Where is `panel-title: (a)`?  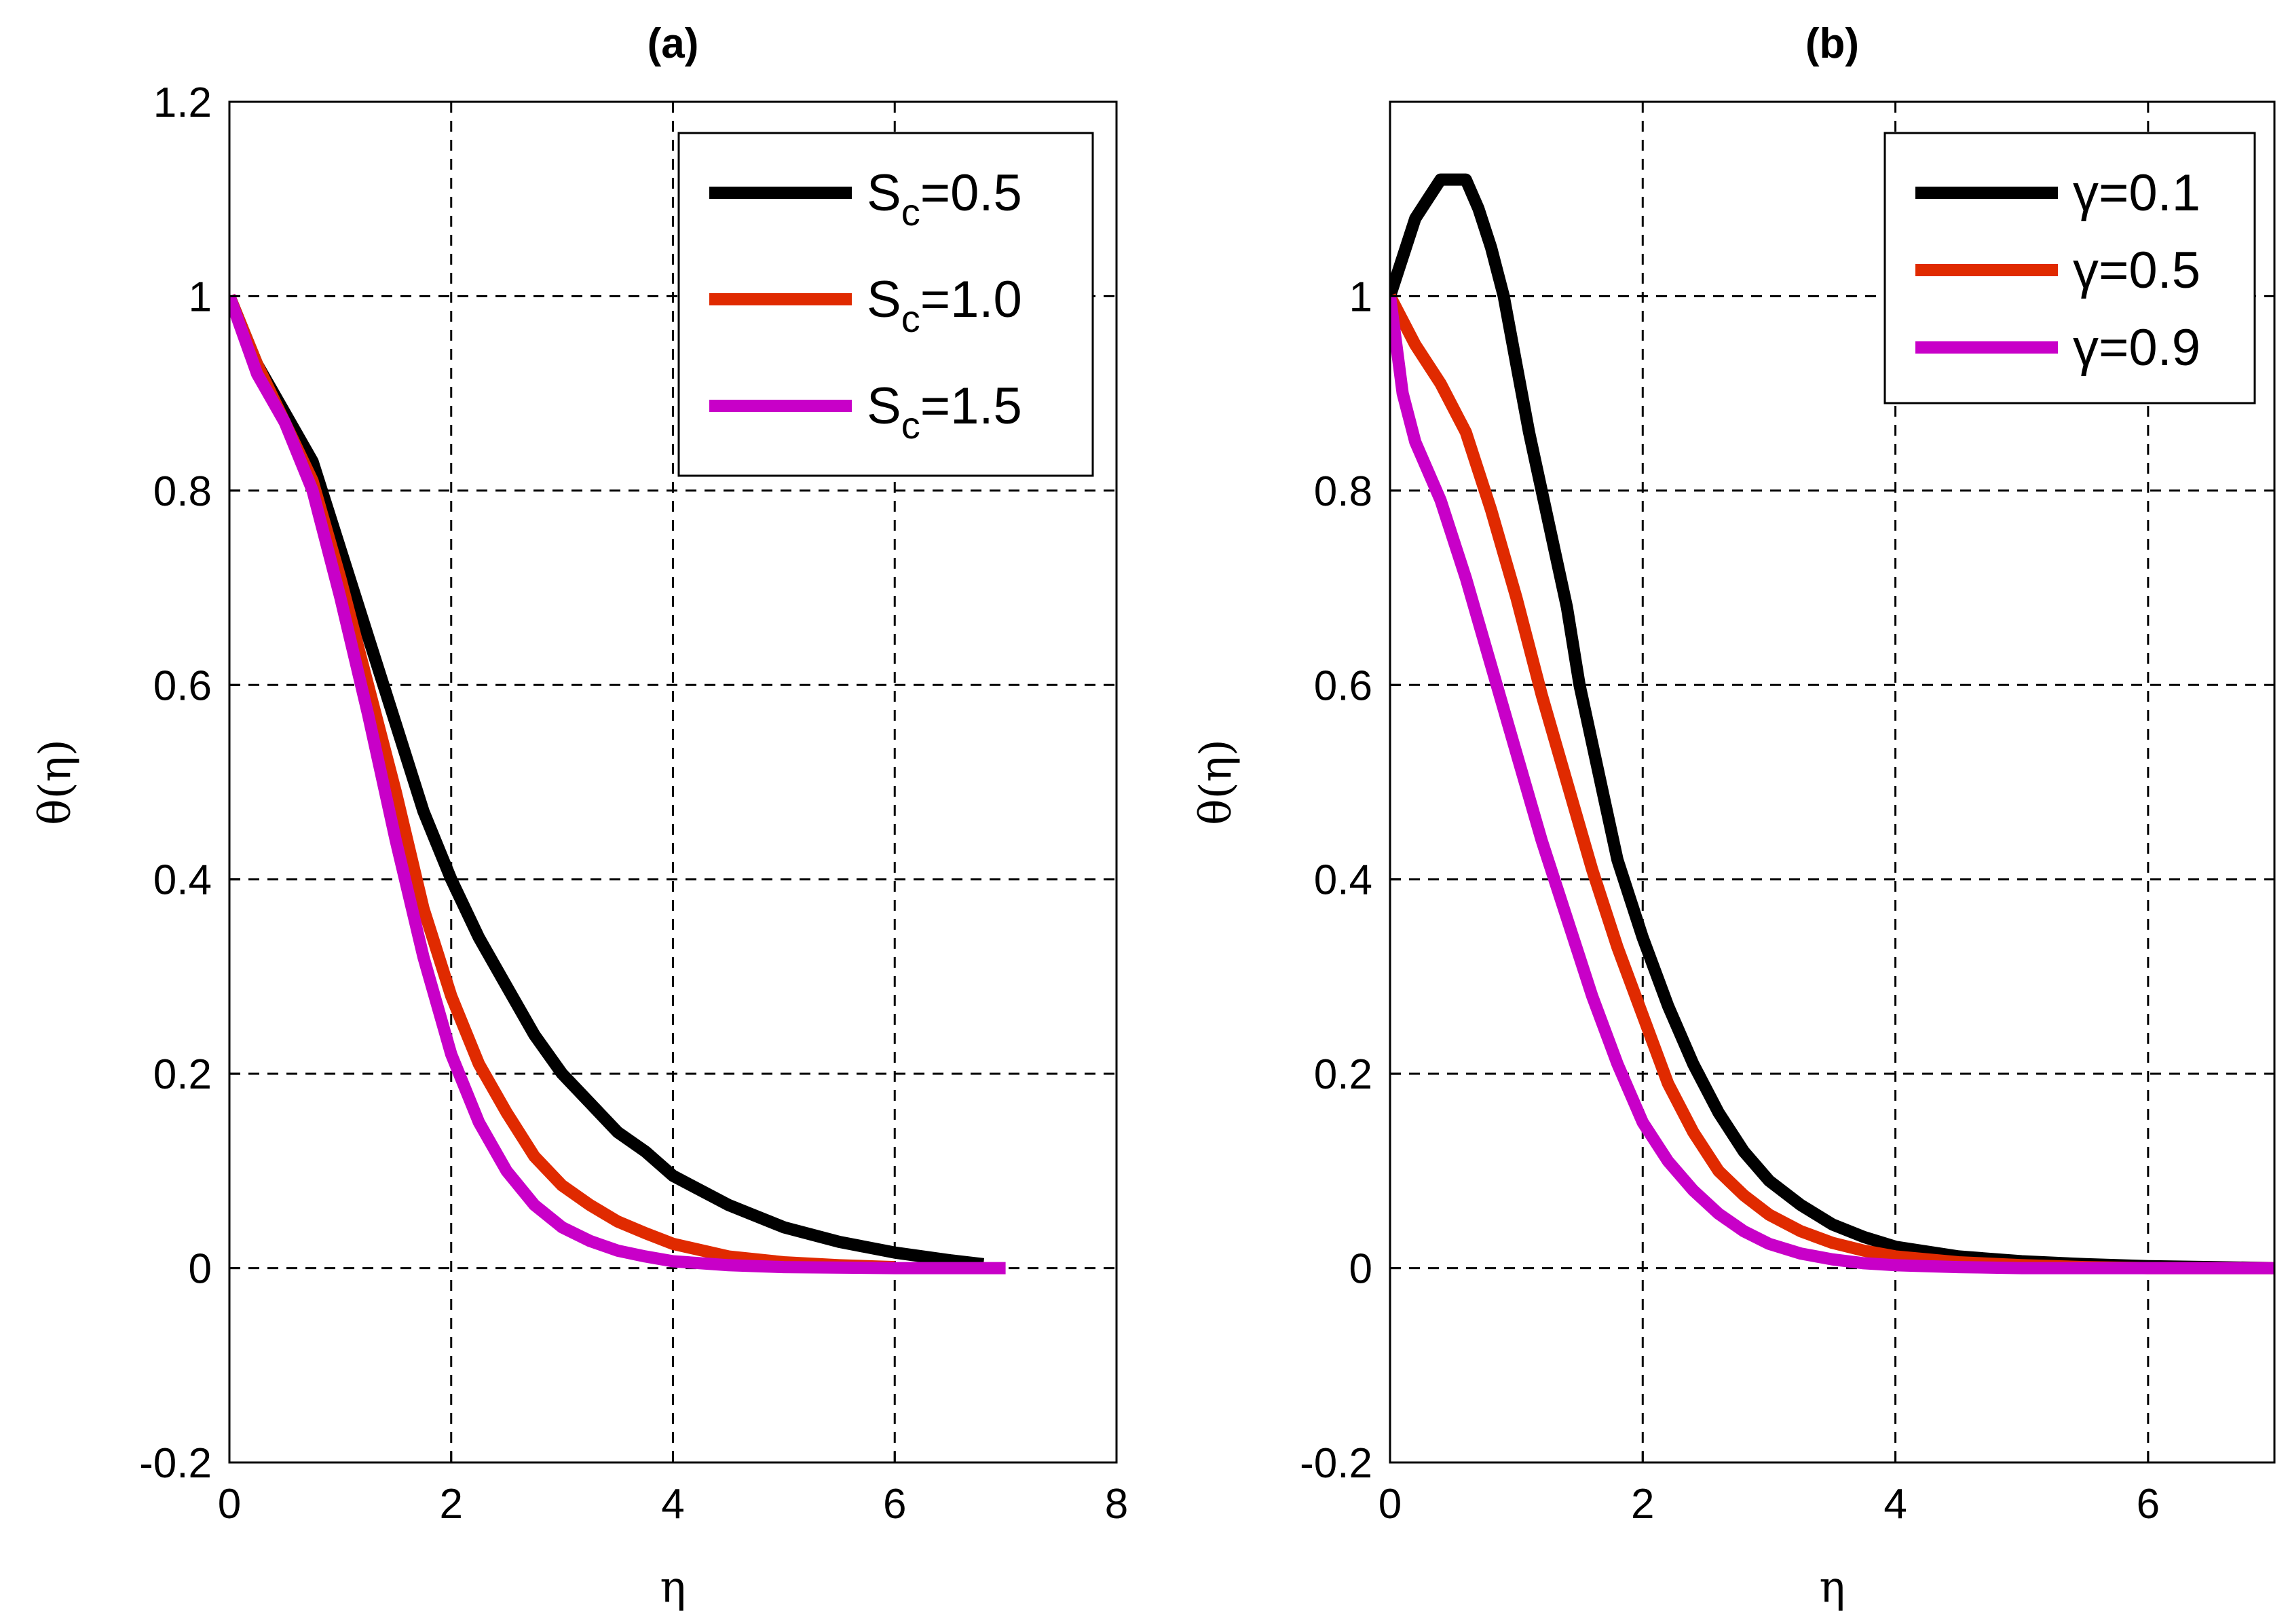
panel-title: (a) is located at coordinates (673, 43).